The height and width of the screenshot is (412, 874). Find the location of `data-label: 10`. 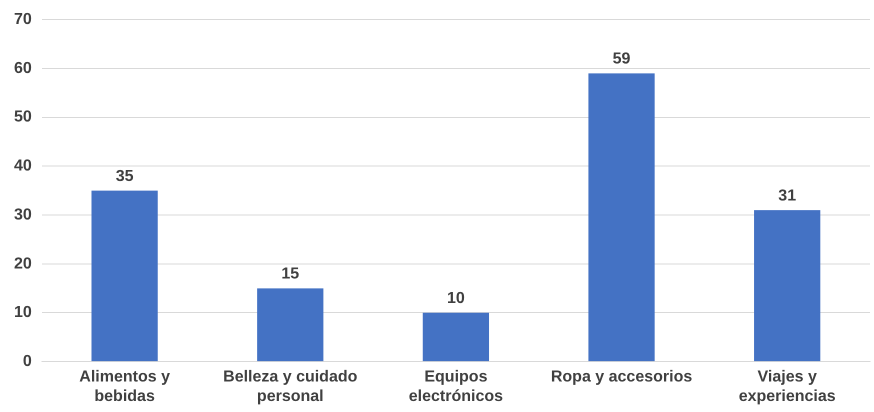

data-label: 10 is located at coordinates (456, 299).